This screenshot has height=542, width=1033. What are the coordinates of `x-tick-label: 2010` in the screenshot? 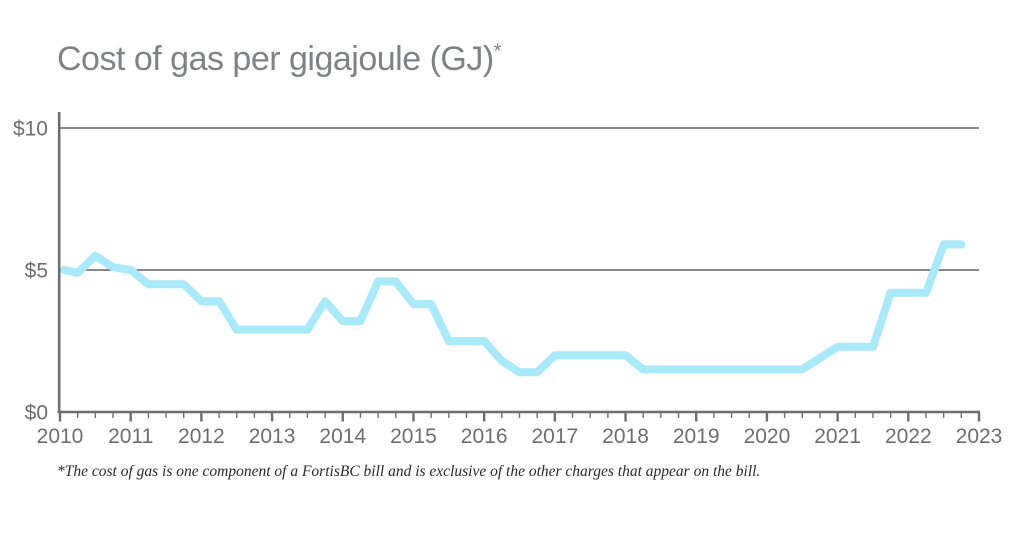 It's located at (60, 436).